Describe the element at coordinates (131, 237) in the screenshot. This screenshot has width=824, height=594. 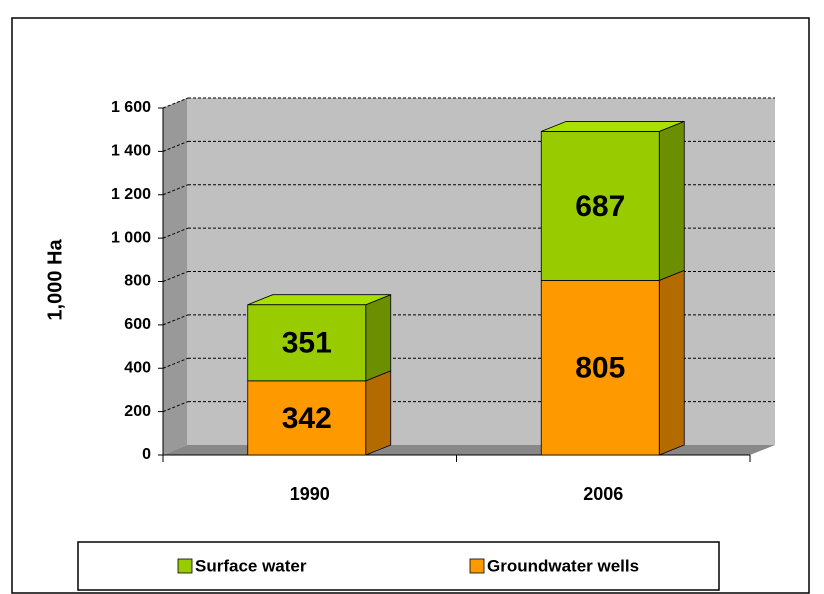
I see `y-tick-label: 1 000` at that location.